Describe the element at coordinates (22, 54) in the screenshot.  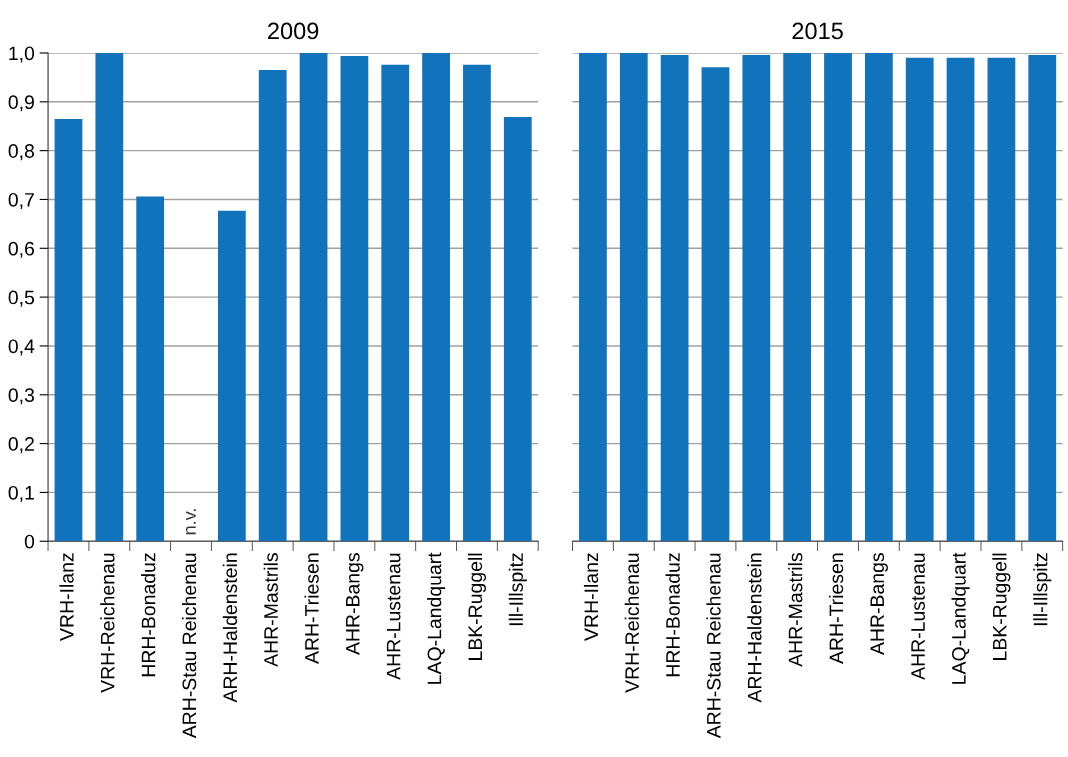
I see `y-tick-label: 1,0` at that location.